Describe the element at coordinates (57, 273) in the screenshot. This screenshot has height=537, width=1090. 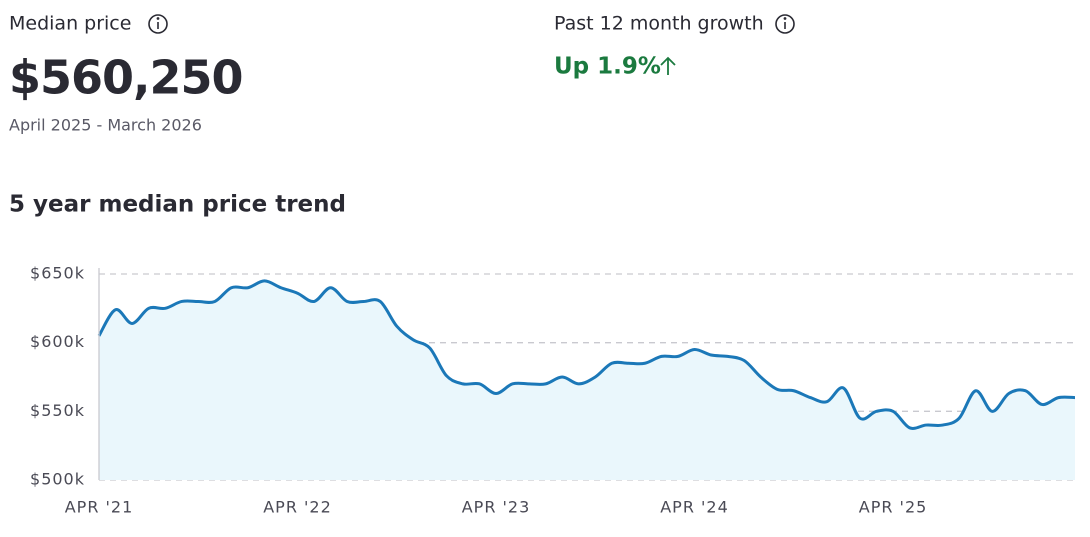
I see `y-tick-label: $650k` at that location.